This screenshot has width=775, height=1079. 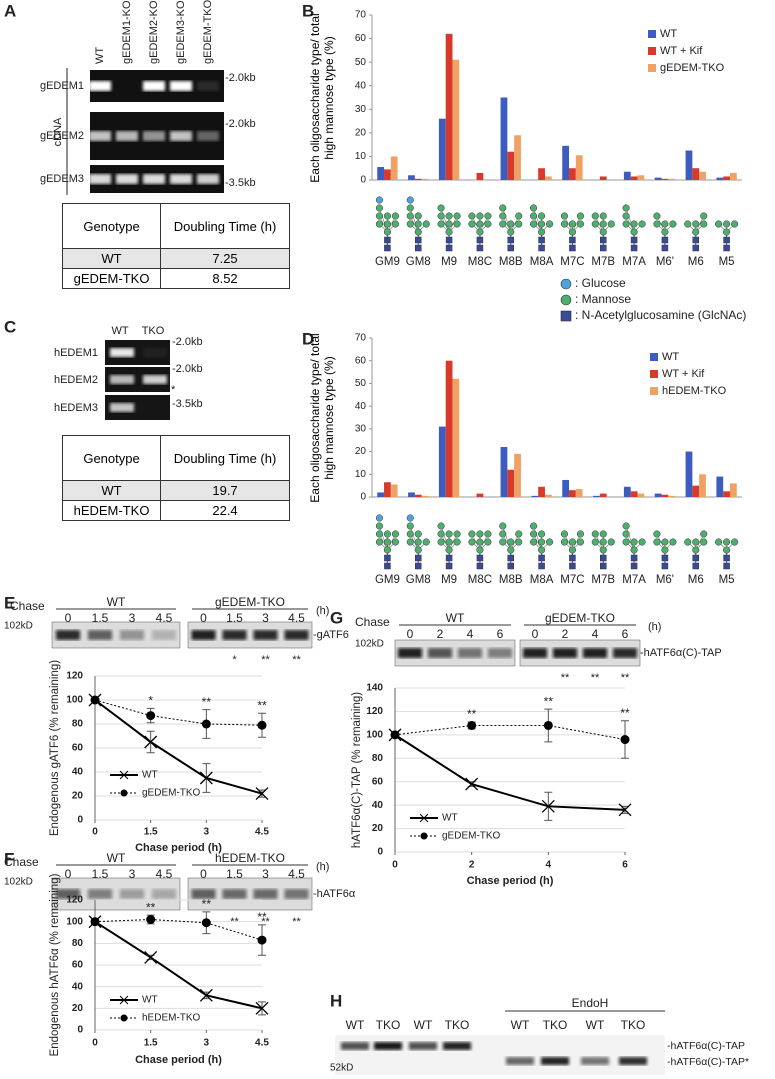 What do you see at coordinates (55, 964) in the screenshot?
I see `y-axis-title: Endogenous hATF6α (% remaining)` at bounding box center [55, 964].